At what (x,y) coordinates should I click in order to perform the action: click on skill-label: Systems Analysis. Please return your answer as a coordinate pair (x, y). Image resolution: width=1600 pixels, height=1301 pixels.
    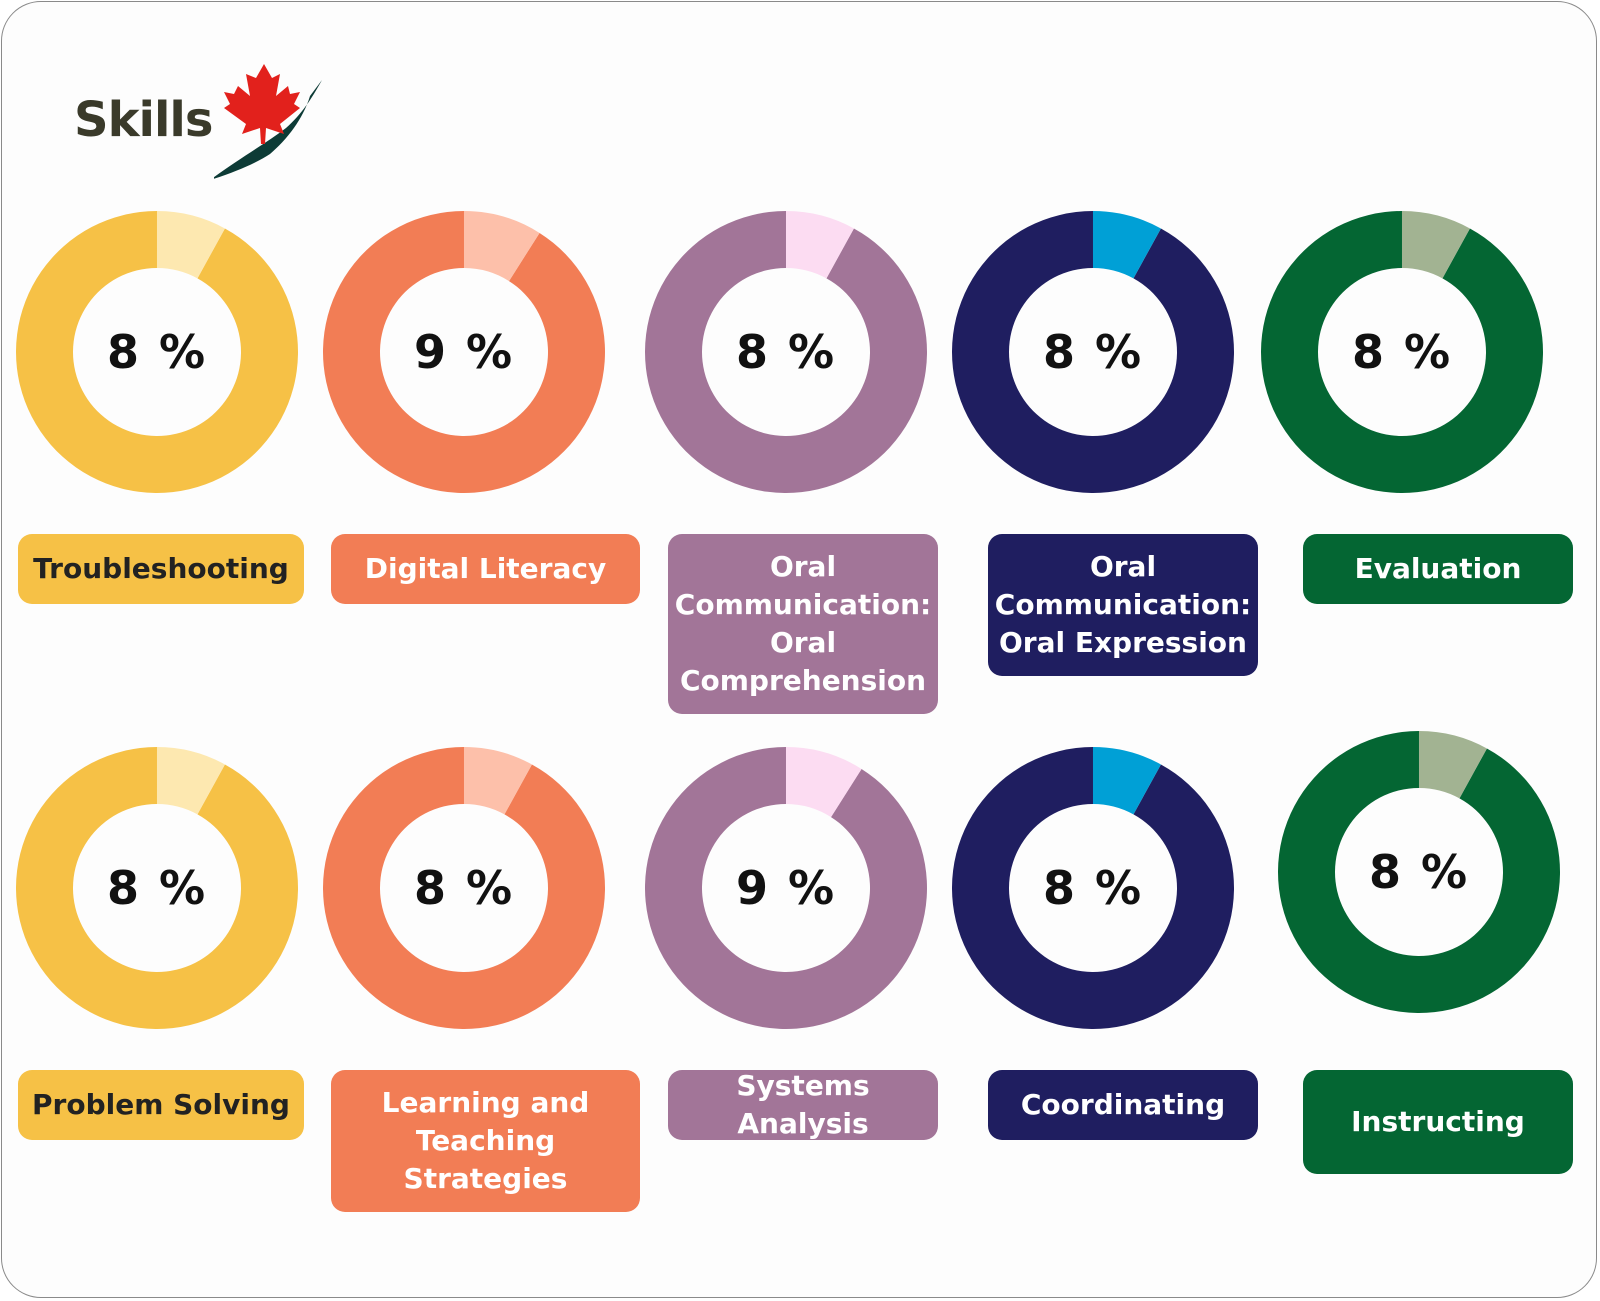
    Looking at the image, I should click on (803, 1104).